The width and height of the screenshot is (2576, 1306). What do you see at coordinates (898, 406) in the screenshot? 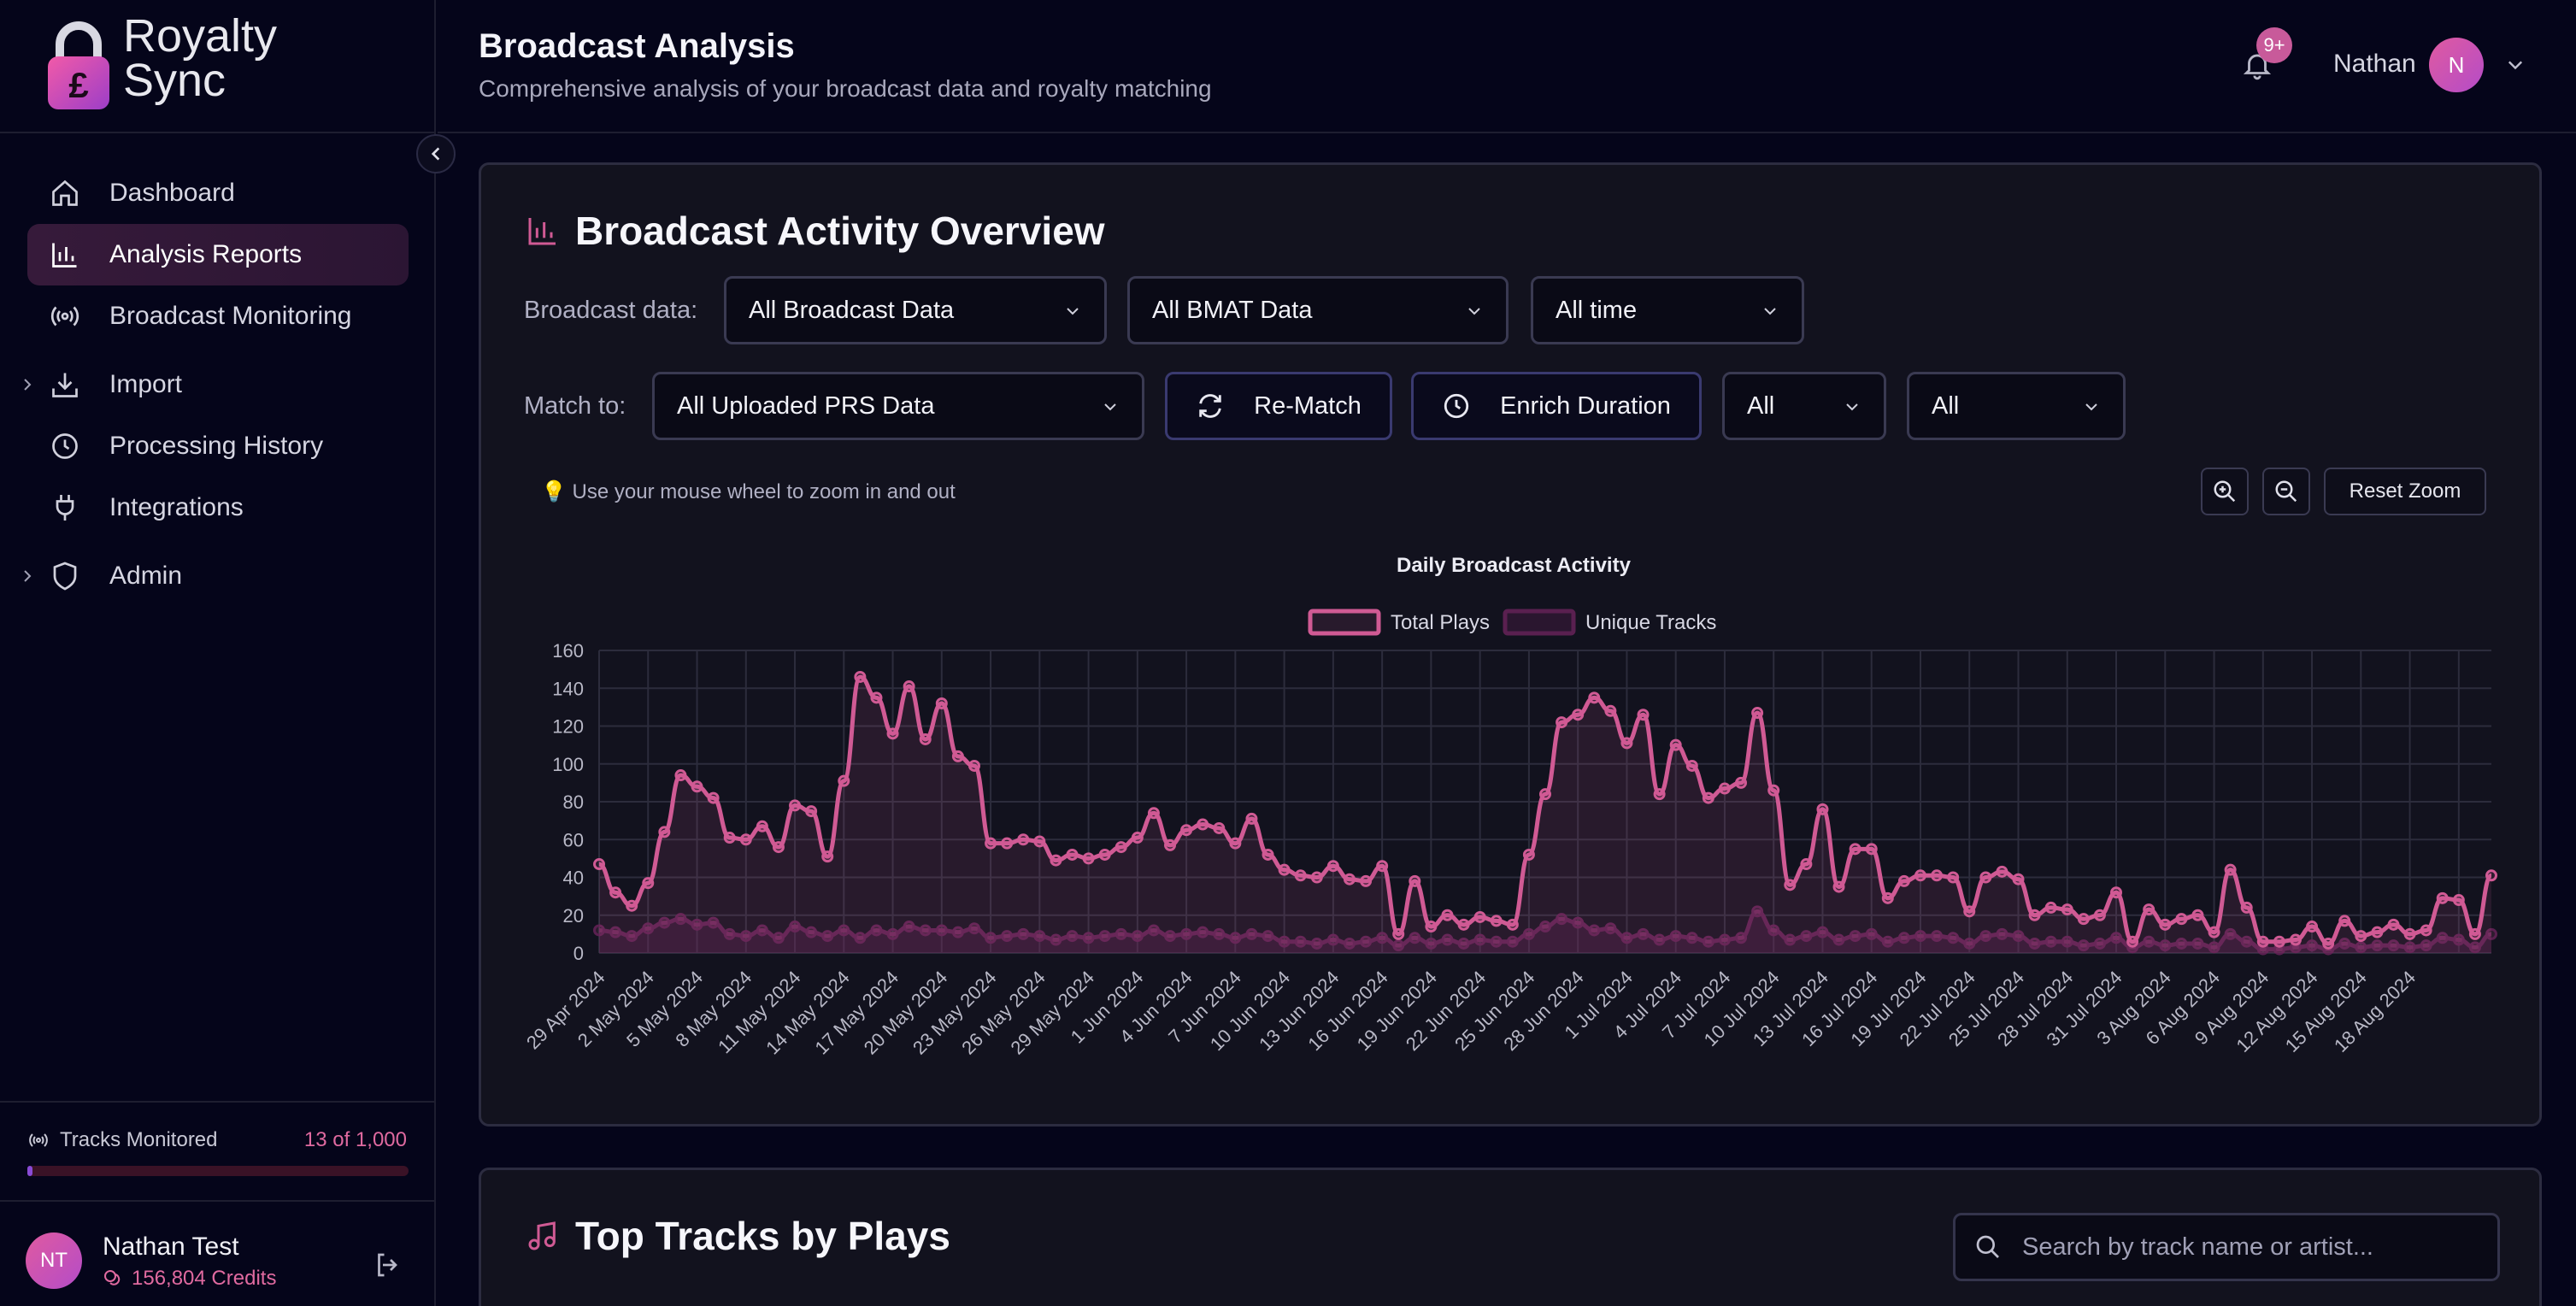
I see `match-to-select: All Uploaded PRS Data` at bounding box center [898, 406].